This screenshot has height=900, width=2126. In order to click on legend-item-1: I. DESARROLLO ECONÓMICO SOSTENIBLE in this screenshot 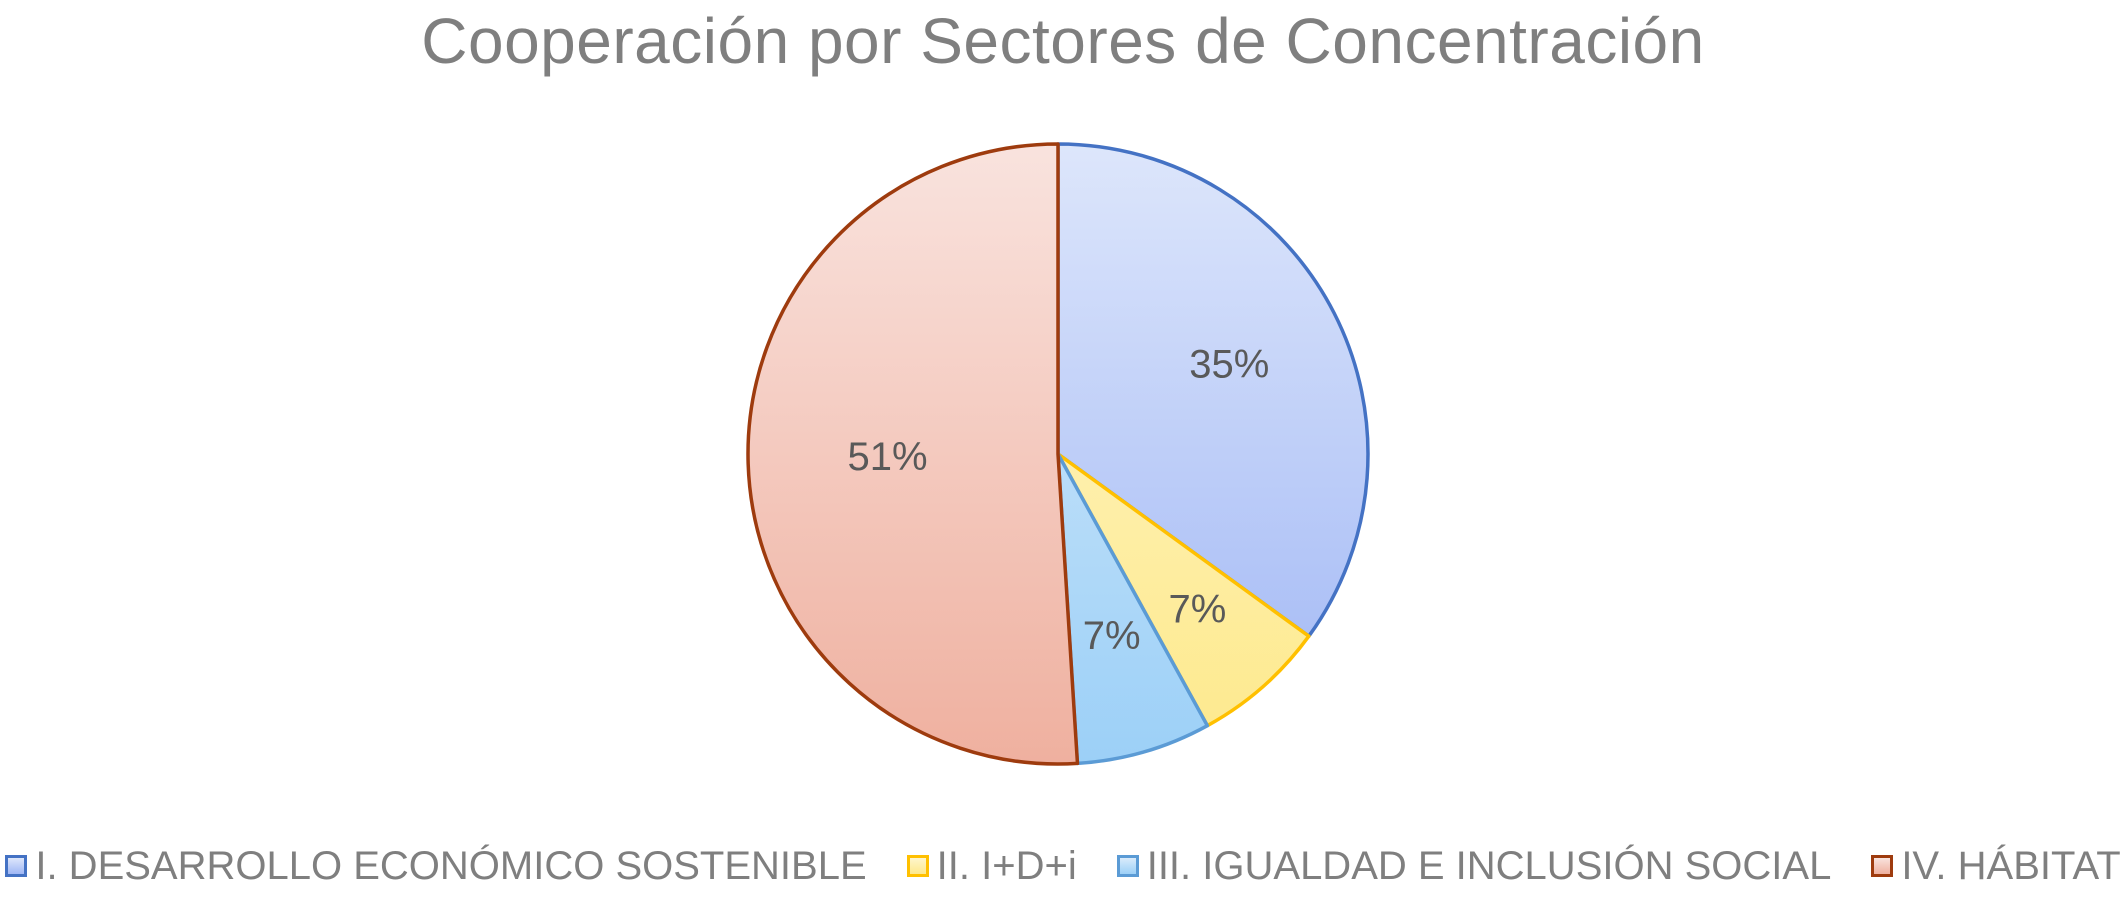, I will do `click(436, 866)`.